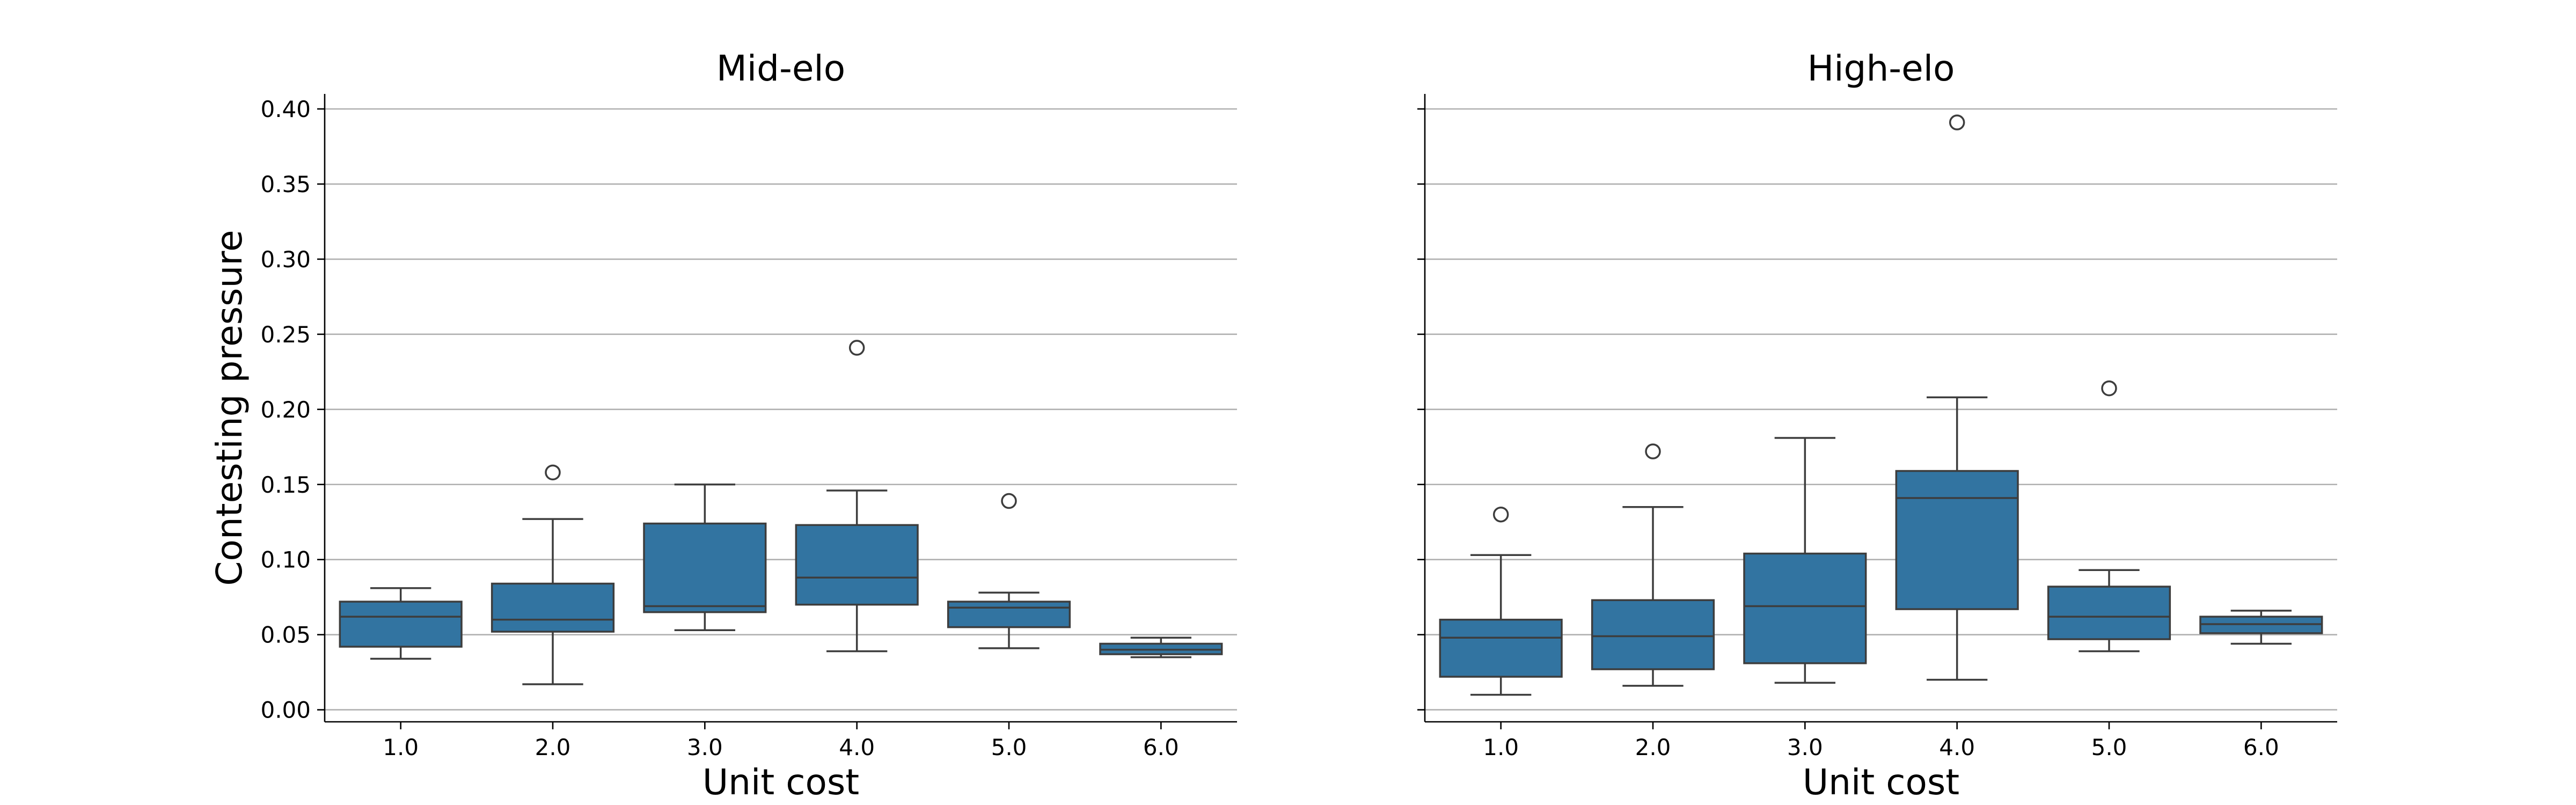  Describe the element at coordinates (1881, 68) in the screenshot. I see `chart-title: High-elo` at that location.